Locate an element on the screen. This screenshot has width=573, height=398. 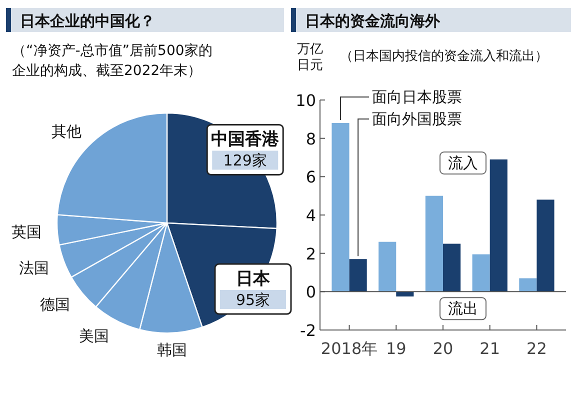
y-tick-label: 0 is located at coordinates (311, 292).